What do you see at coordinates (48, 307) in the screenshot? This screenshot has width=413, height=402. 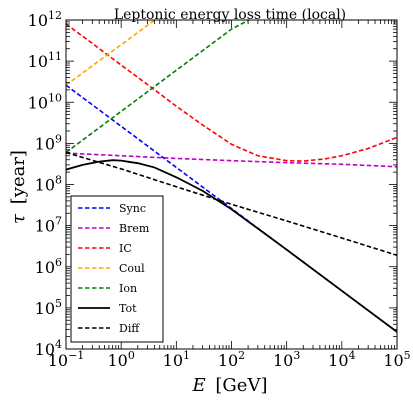 I see `y-tick-label: 10⁵` at bounding box center [48, 307].